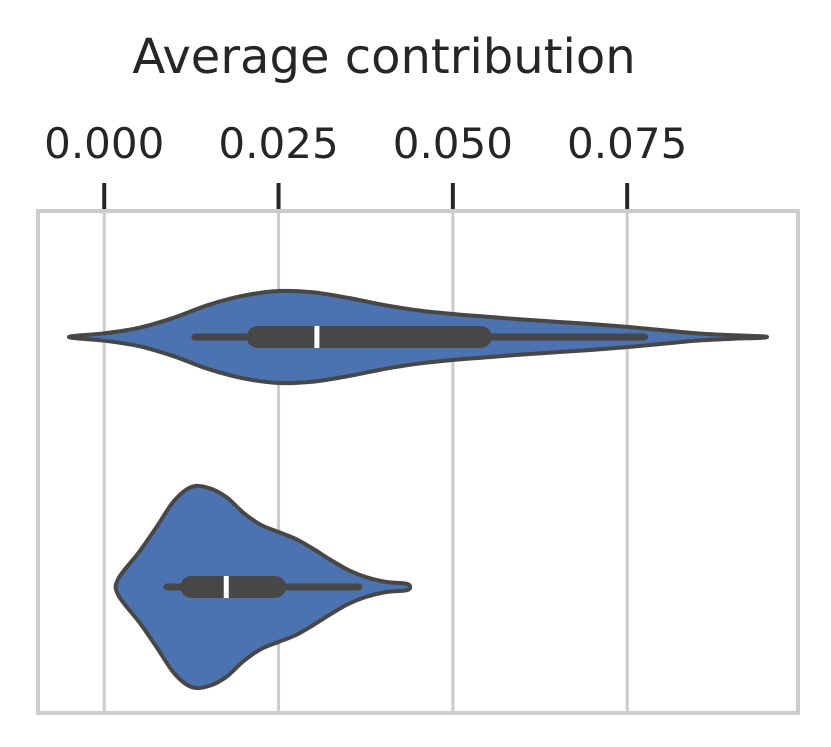 The height and width of the screenshot is (747, 831). Describe the element at coordinates (383, 57) in the screenshot. I see `x-axis-title: Average contribution` at that location.